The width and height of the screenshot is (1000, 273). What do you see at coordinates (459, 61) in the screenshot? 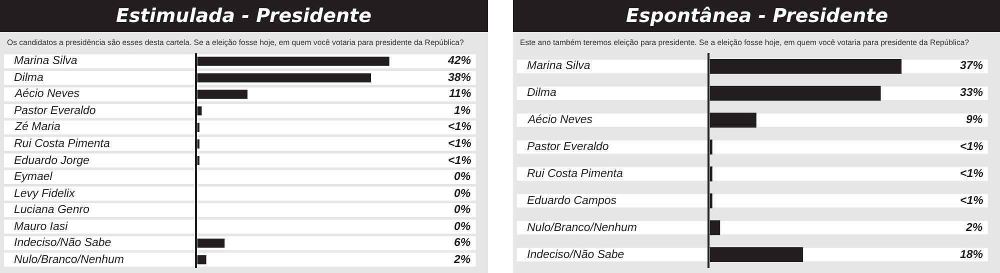
I see `data-label: 42%` at bounding box center [459, 61].